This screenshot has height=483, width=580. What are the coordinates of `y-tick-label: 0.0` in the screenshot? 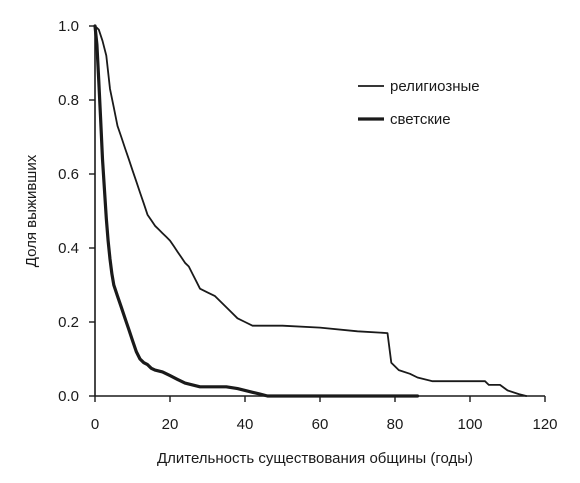 It's located at (68, 396).